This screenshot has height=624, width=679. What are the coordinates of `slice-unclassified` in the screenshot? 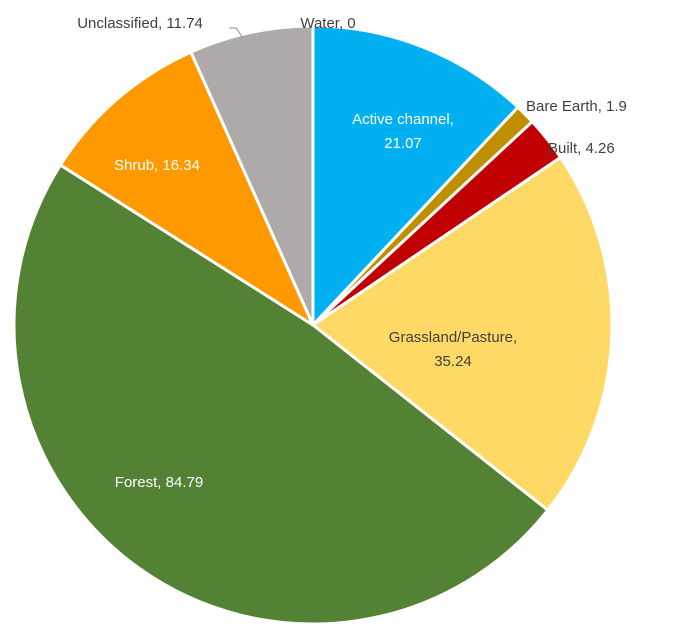 It's located at (252, 175).